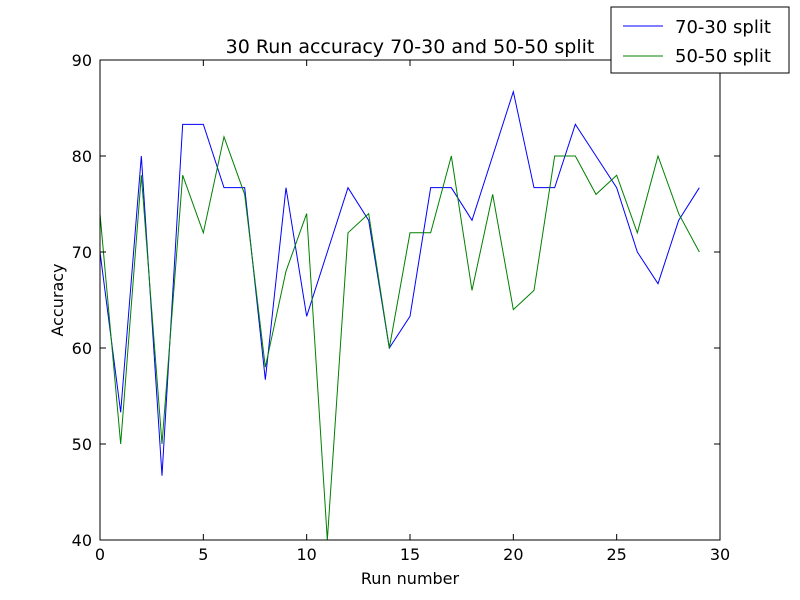  I want to click on x-tick-label: 0, so click(100, 554).